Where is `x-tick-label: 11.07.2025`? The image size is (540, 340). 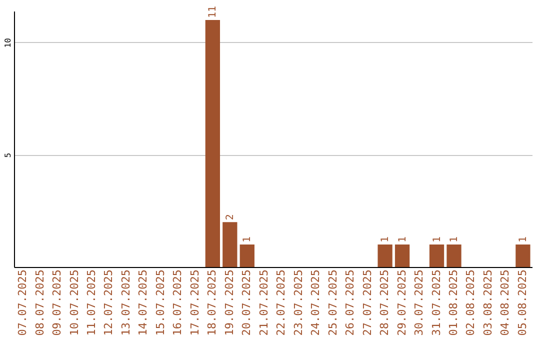 x-tick-label: 11.07.2025 is located at coordinates (91, 303).